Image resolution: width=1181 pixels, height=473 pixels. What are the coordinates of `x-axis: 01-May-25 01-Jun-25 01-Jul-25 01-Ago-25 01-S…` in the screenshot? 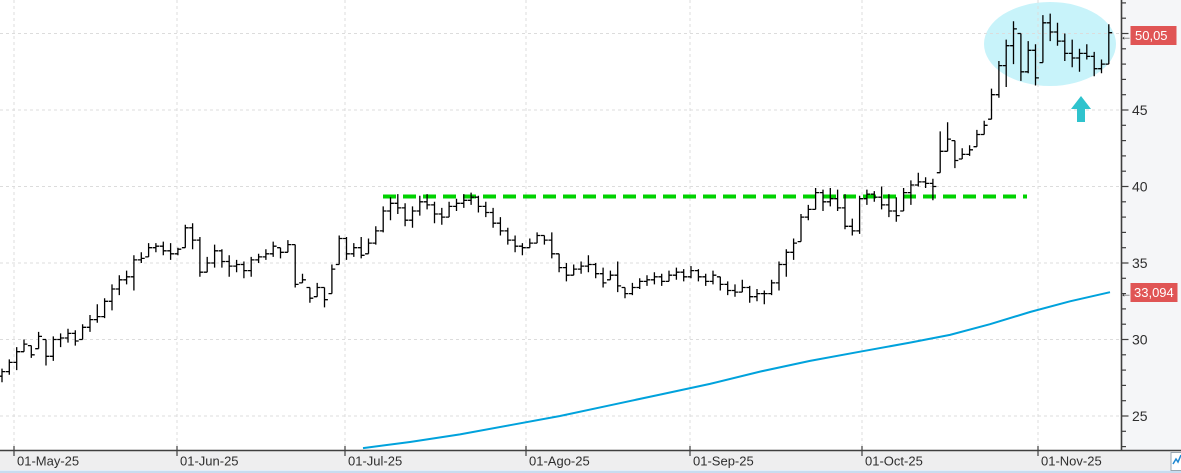 It's located at (590, 457).